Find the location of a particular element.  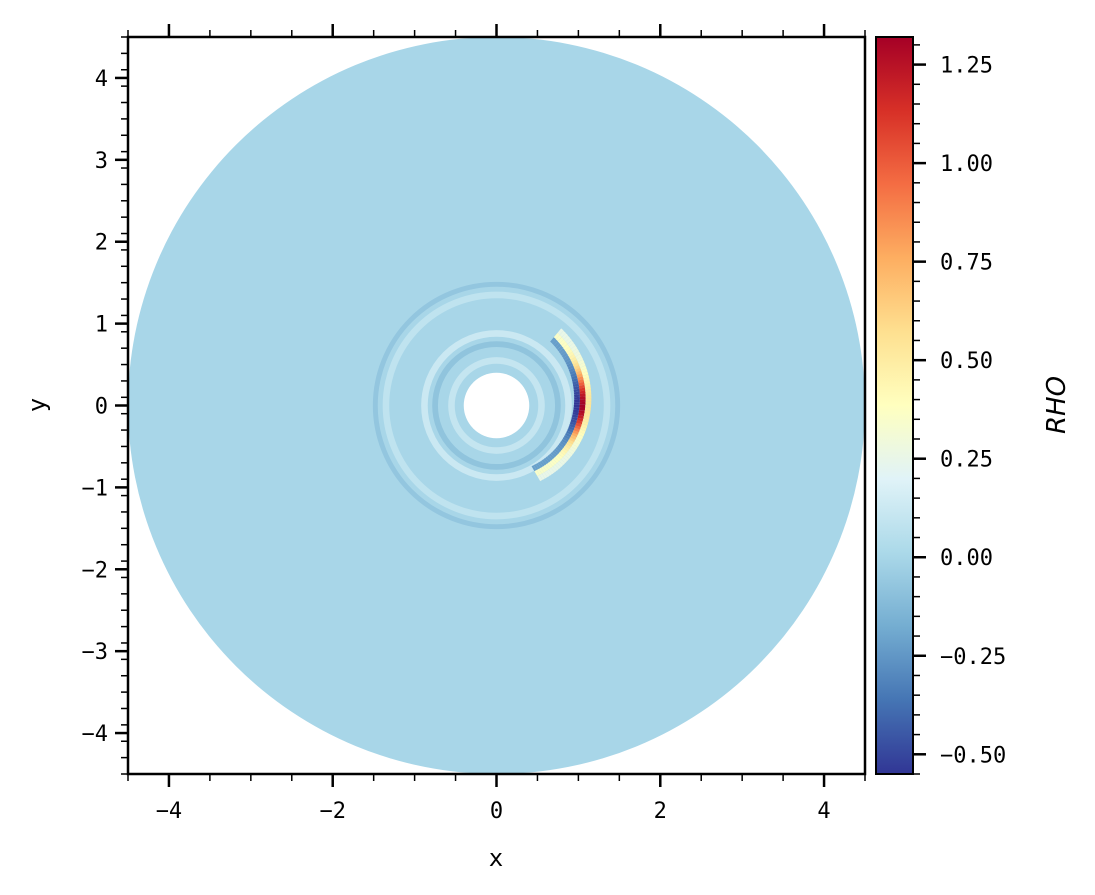

colorbar-gradient is located at coordinates (894, 405).